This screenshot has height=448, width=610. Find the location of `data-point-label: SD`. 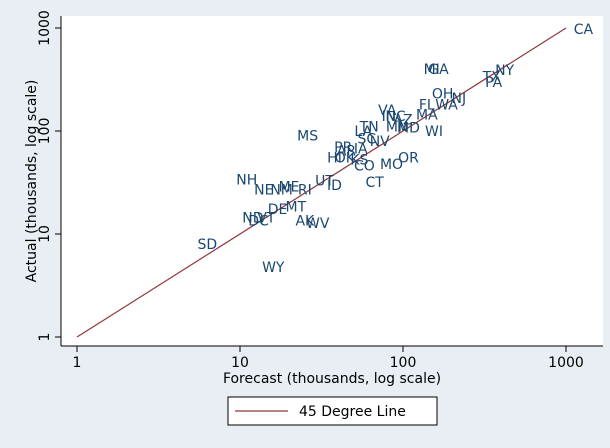

data-point-label: SD is located at coordinates (207, 245).